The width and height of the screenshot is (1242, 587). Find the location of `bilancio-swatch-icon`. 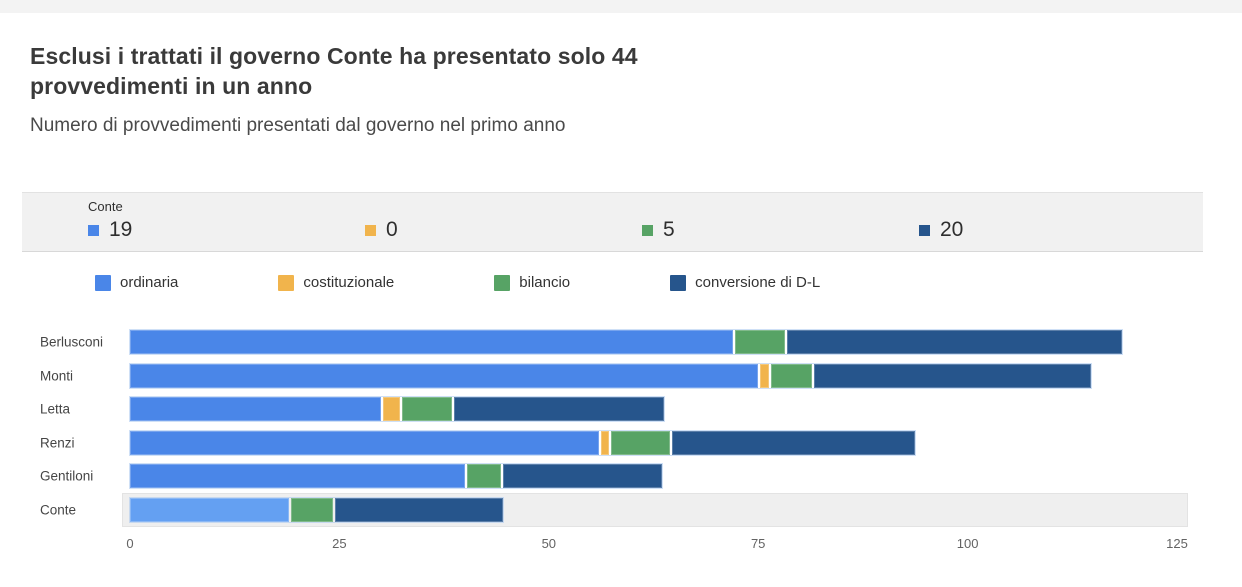

bilancio-swatch-icon is located at coordinates (647, 230).